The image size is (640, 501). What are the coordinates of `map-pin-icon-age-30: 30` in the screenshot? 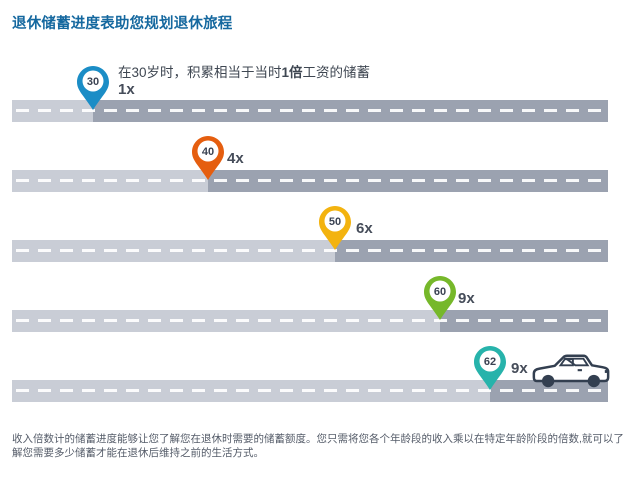 It's located at (93, 88).